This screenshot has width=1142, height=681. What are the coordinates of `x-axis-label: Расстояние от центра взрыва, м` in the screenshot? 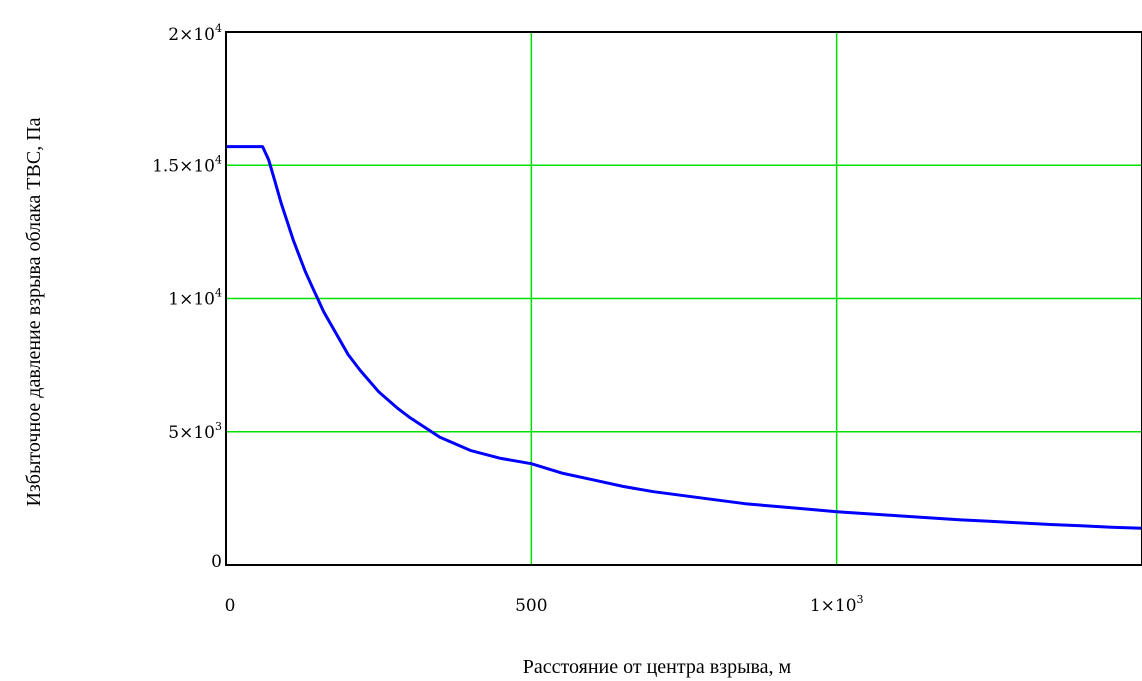 It's located at (657, 667).